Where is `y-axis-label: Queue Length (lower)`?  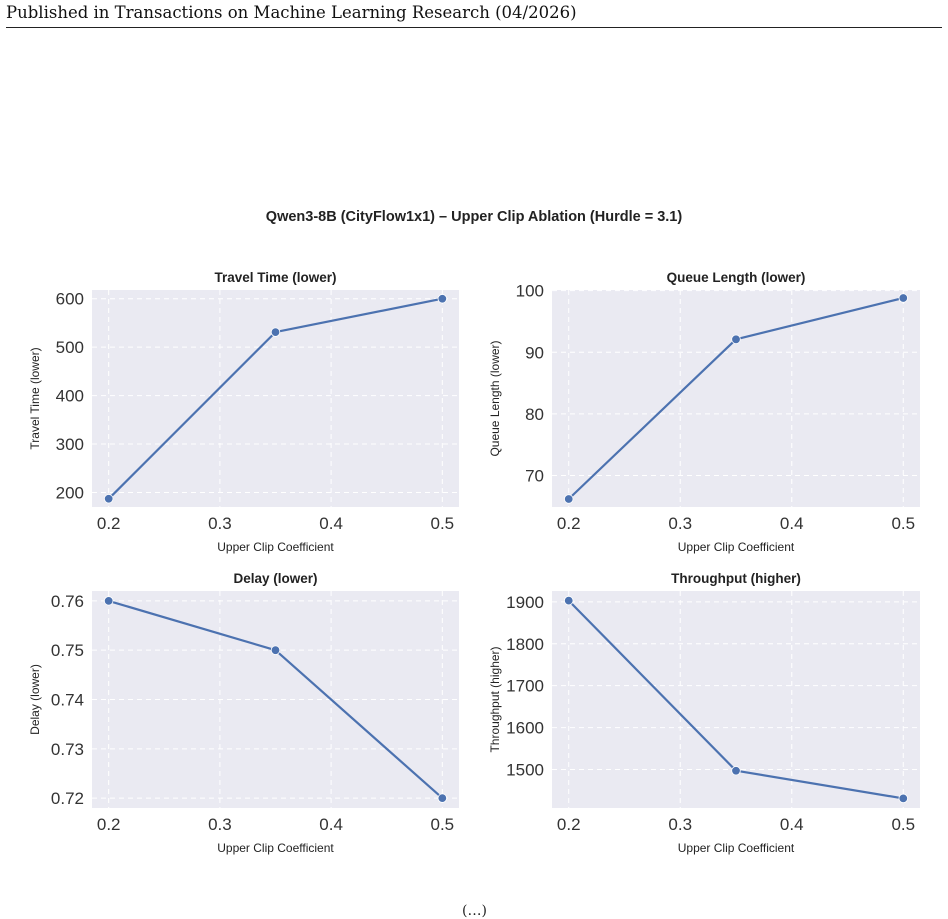 y-axis-label: Queue Length (lower) is located at coordinates (495, 398).